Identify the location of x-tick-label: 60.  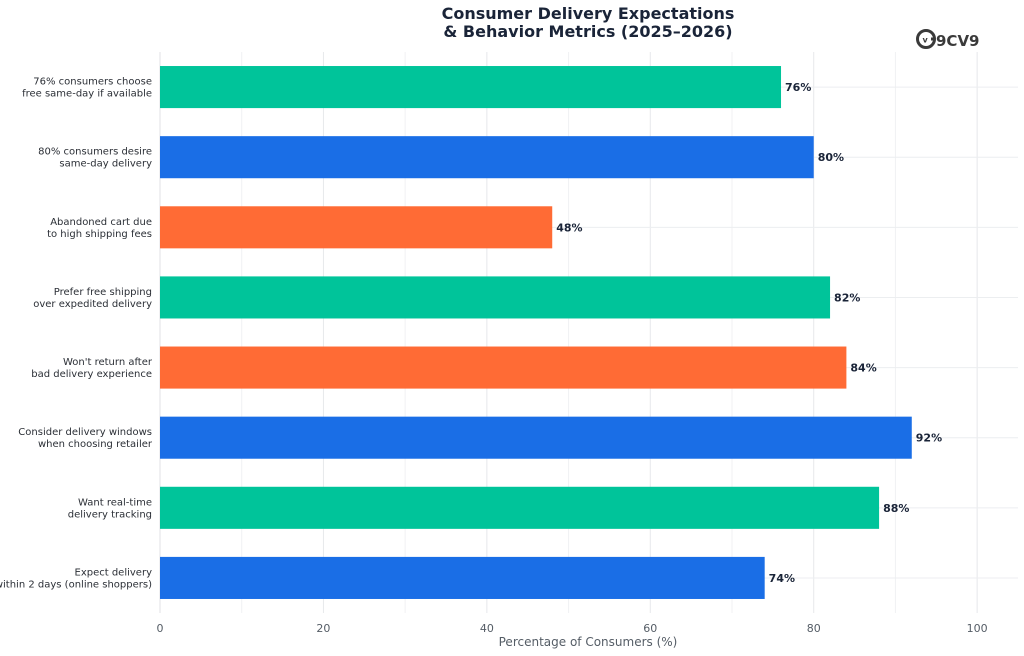
(650, 628).